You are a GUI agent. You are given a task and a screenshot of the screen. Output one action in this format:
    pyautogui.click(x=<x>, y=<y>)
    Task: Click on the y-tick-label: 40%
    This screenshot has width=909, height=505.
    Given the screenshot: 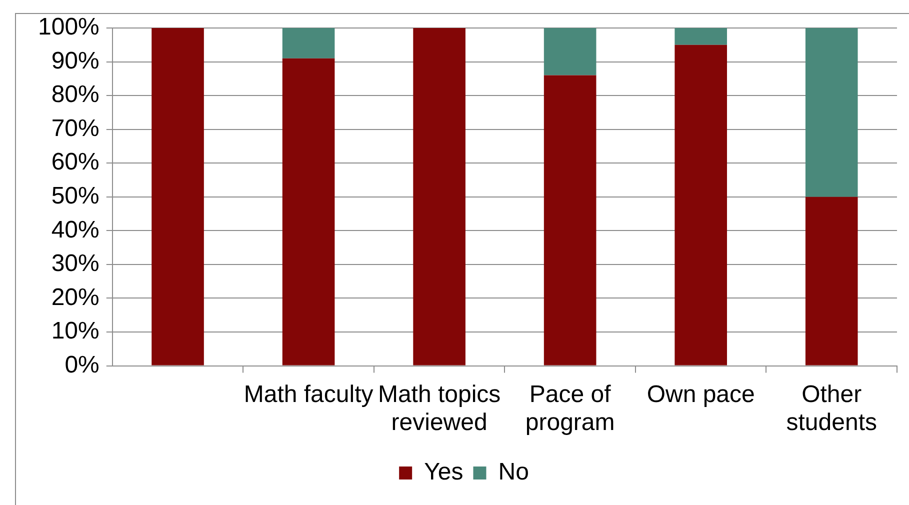 What is the action you would take?
    pyautogui.click(x=75, y=230)
    